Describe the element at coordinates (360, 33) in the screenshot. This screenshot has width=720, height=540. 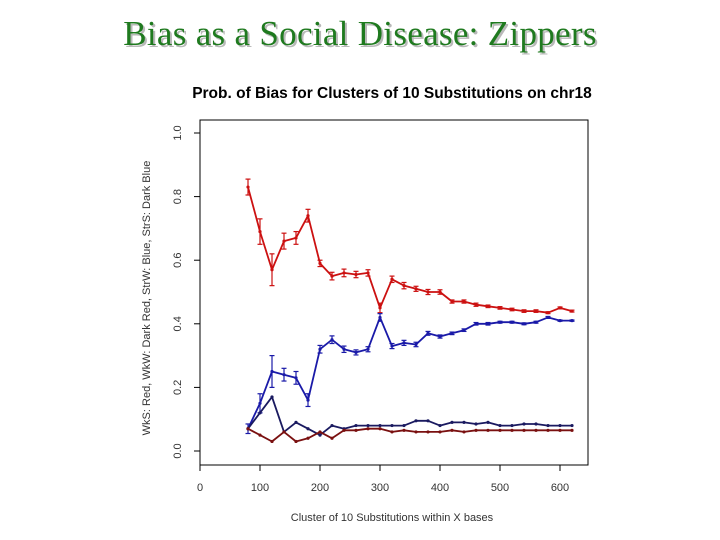
I see `slide-title: Bias as a Social Disease: Zippers` at that location.